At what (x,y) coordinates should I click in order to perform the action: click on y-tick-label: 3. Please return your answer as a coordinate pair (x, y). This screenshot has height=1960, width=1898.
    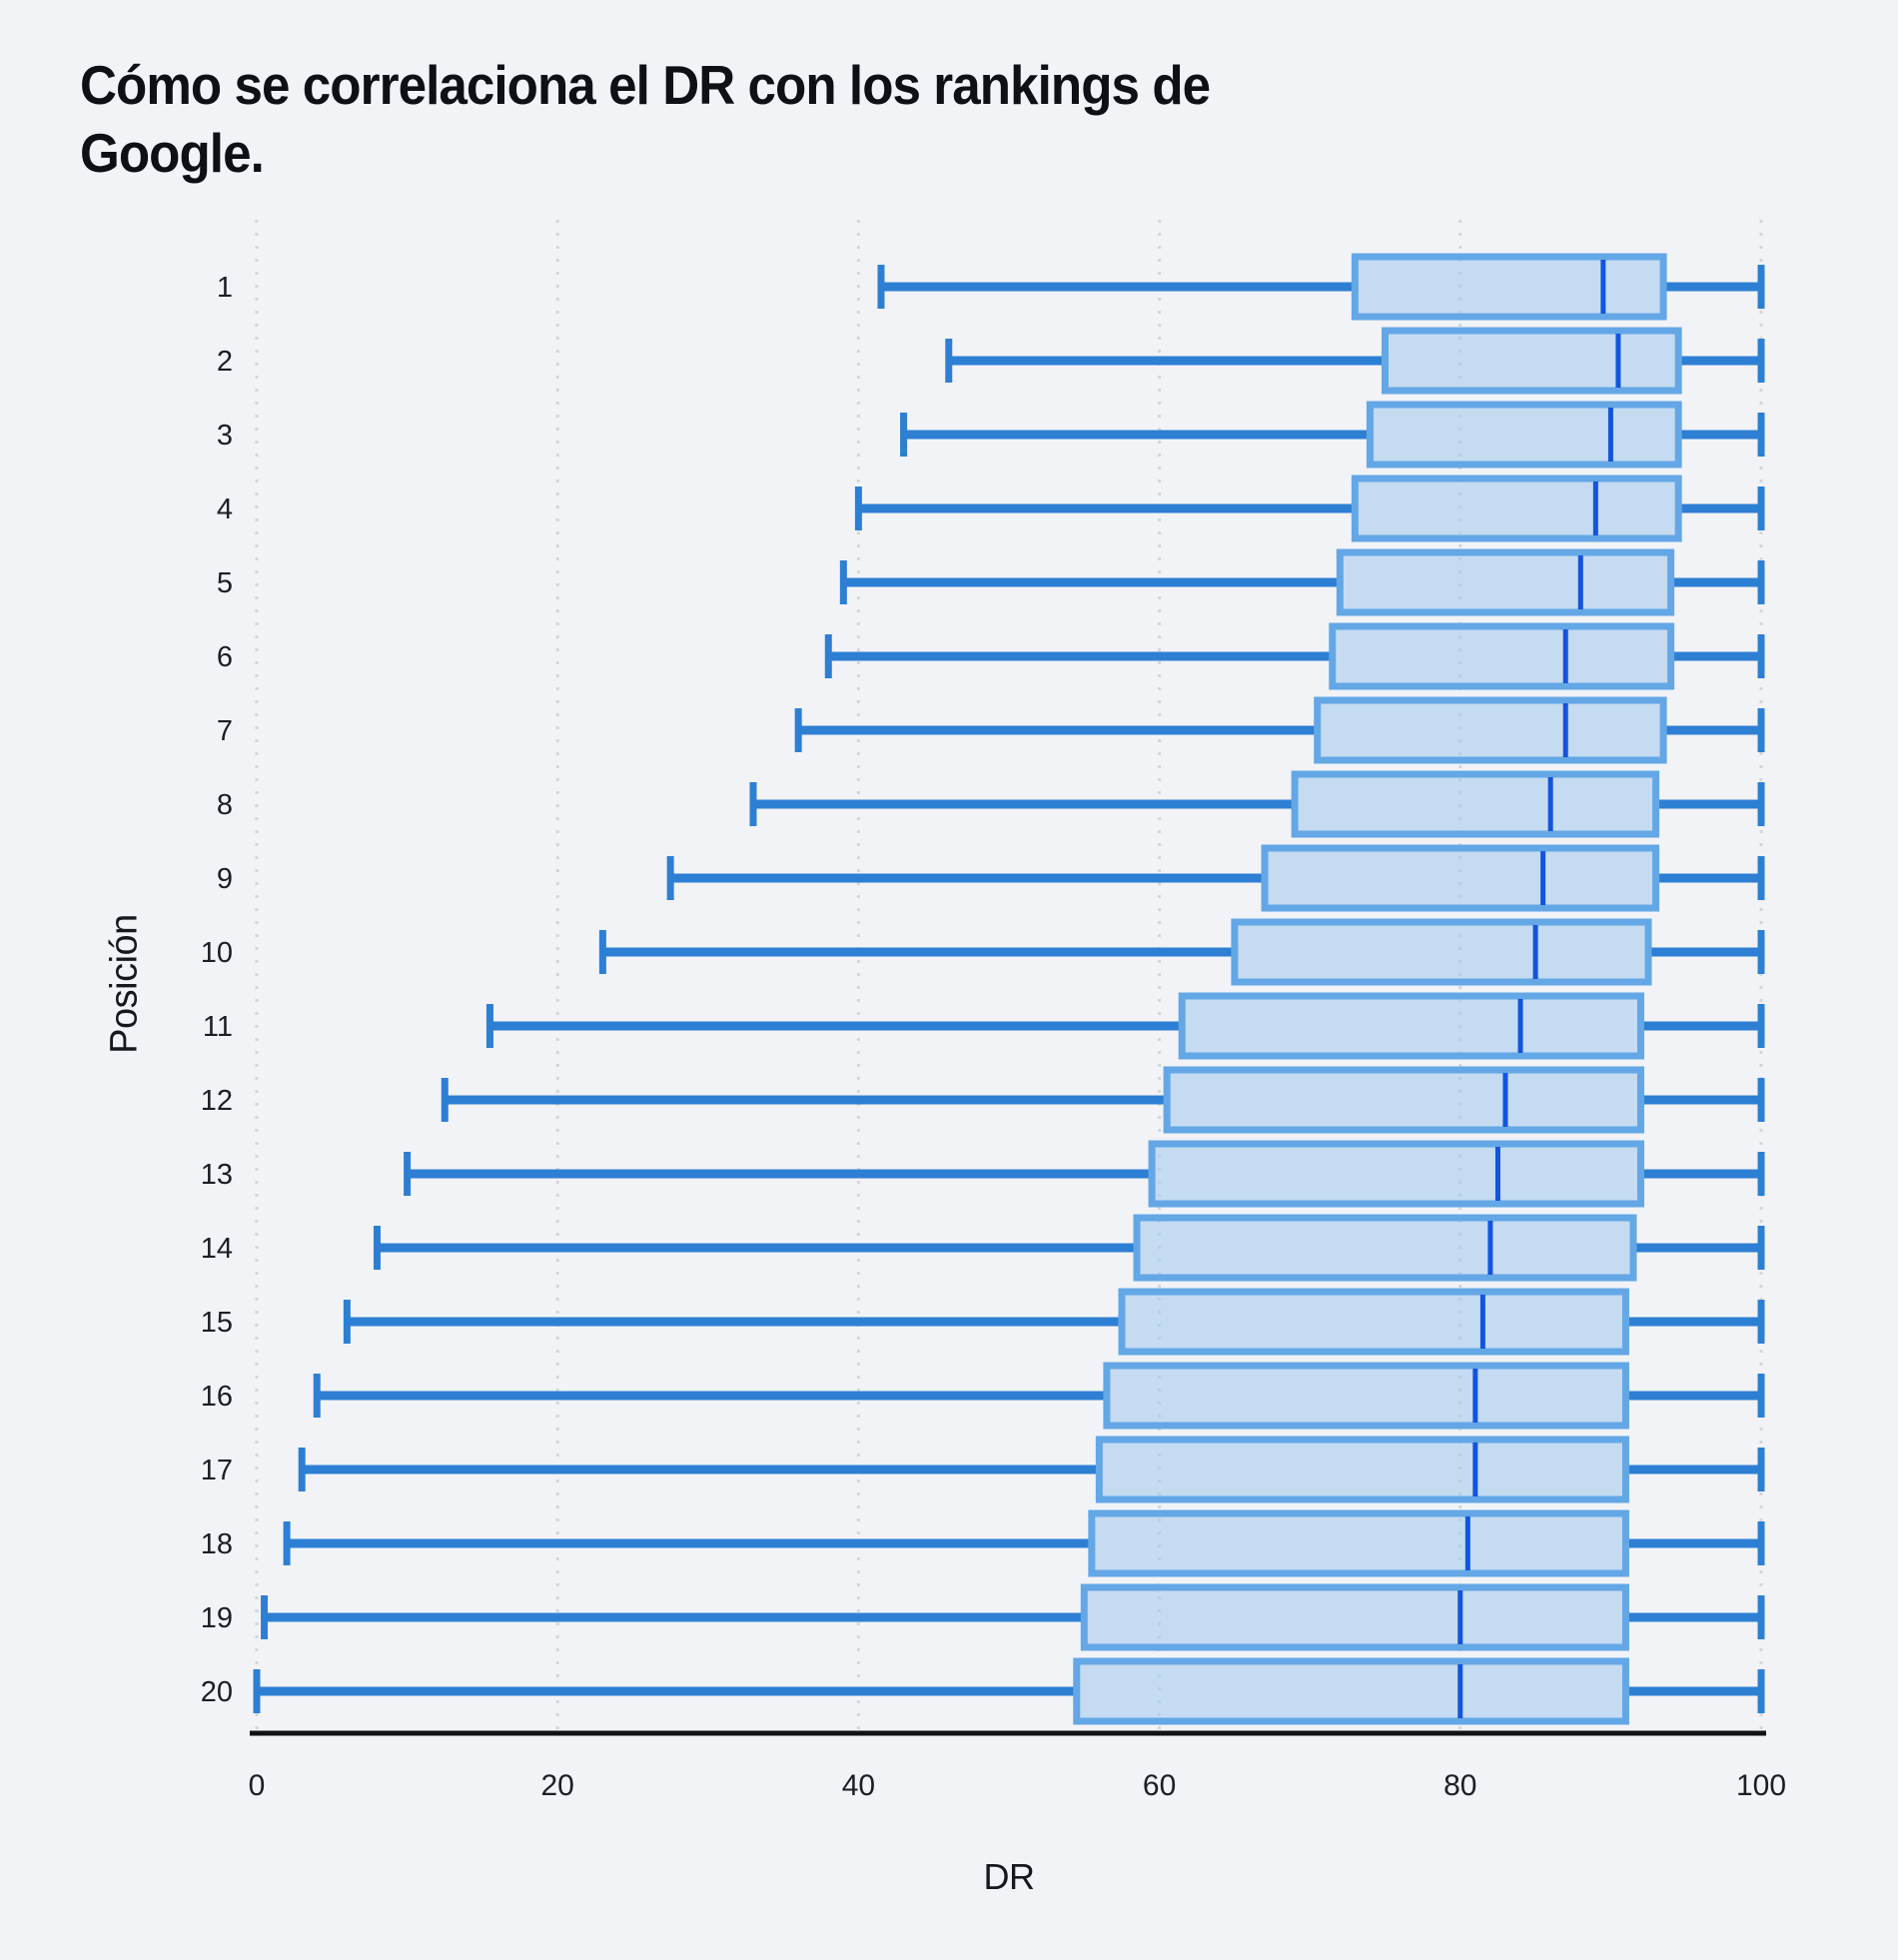
    Looking at the image, I should click on (225, 436).